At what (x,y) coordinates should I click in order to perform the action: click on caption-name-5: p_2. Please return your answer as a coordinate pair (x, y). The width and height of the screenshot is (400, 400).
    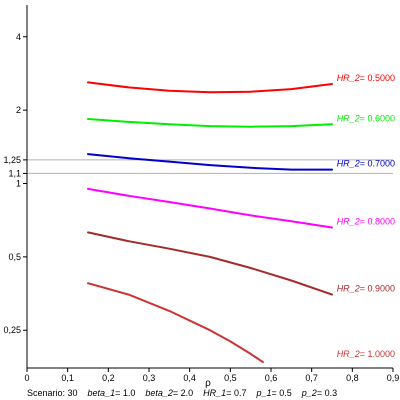
    Looking at the image, I should click on (309, 393).